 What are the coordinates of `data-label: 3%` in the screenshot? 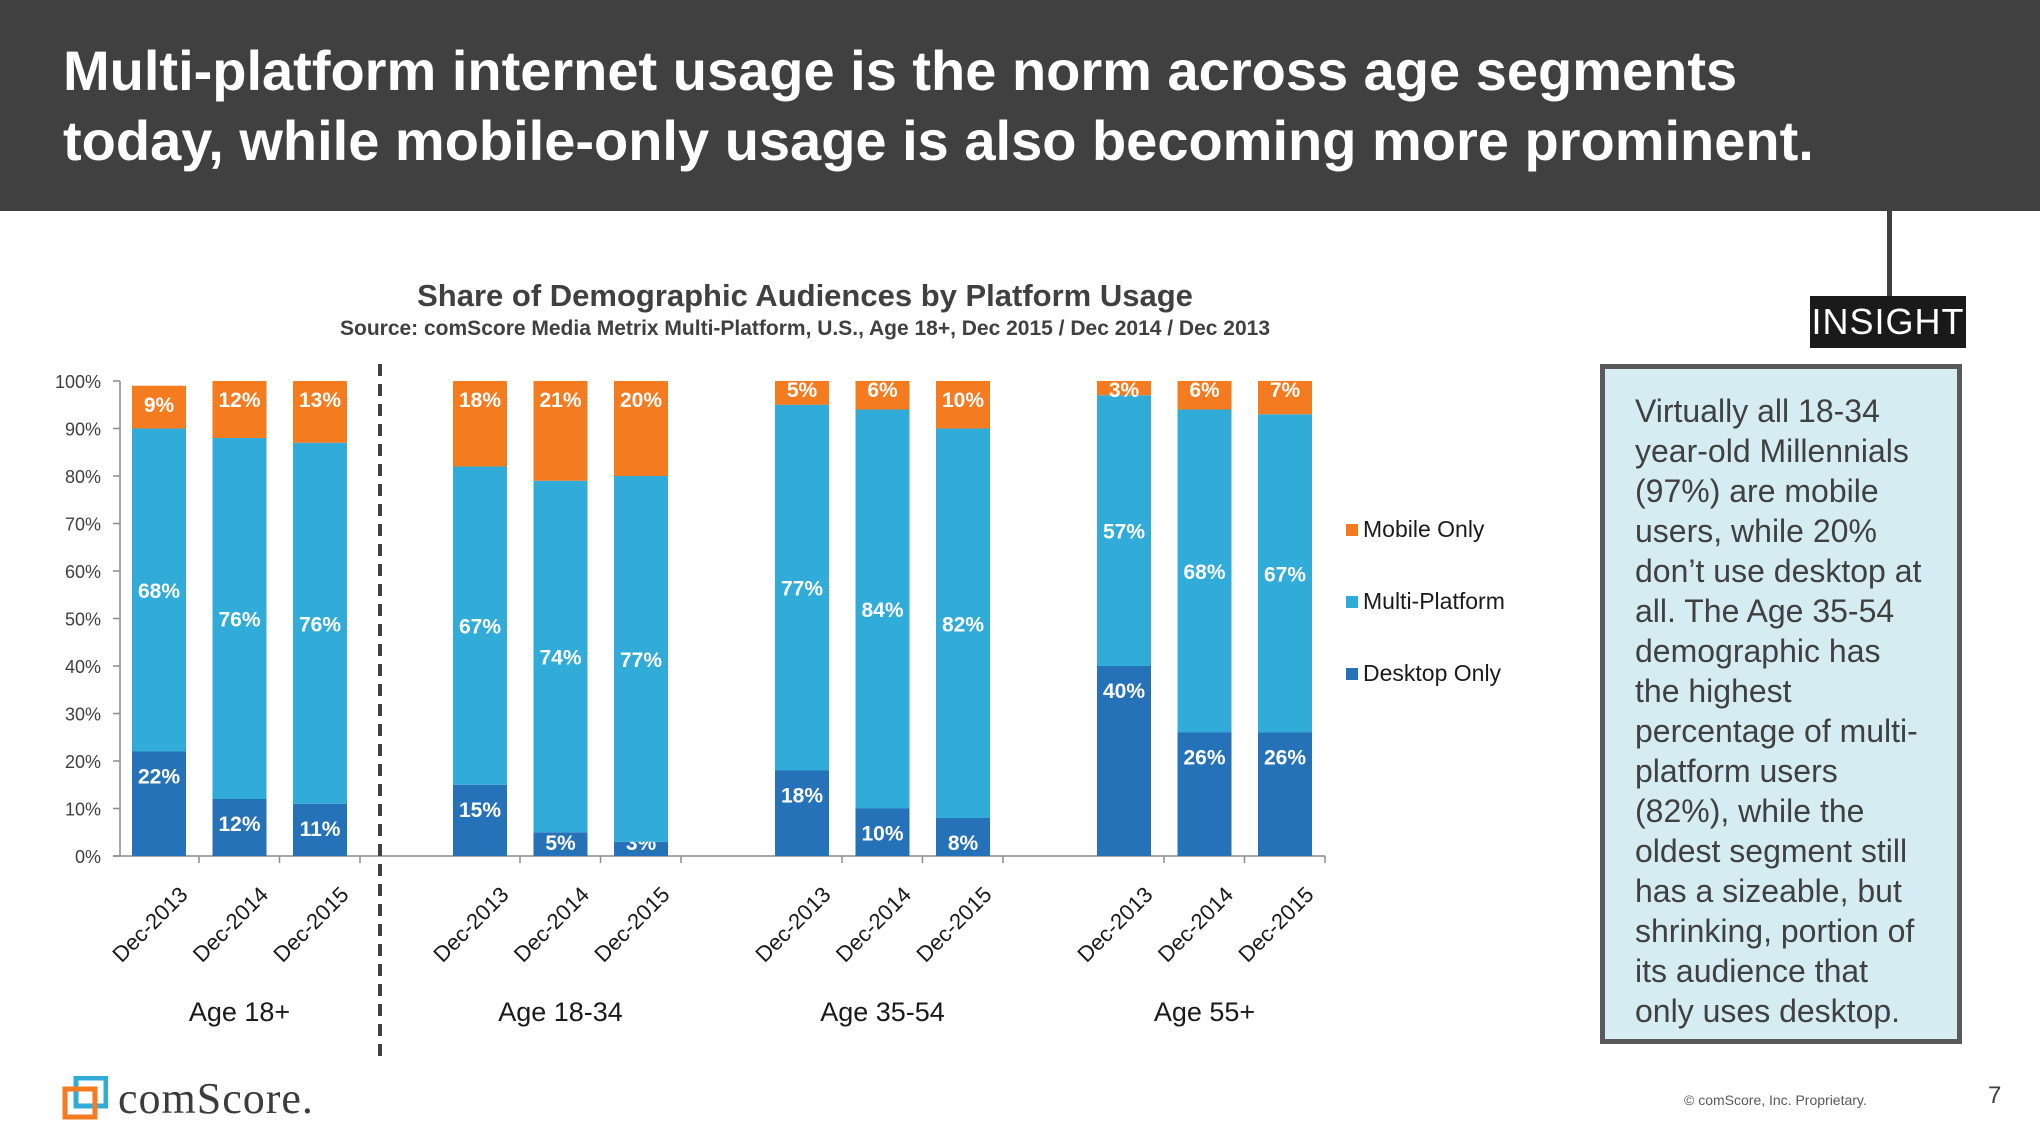 It's located at (1124, 390).